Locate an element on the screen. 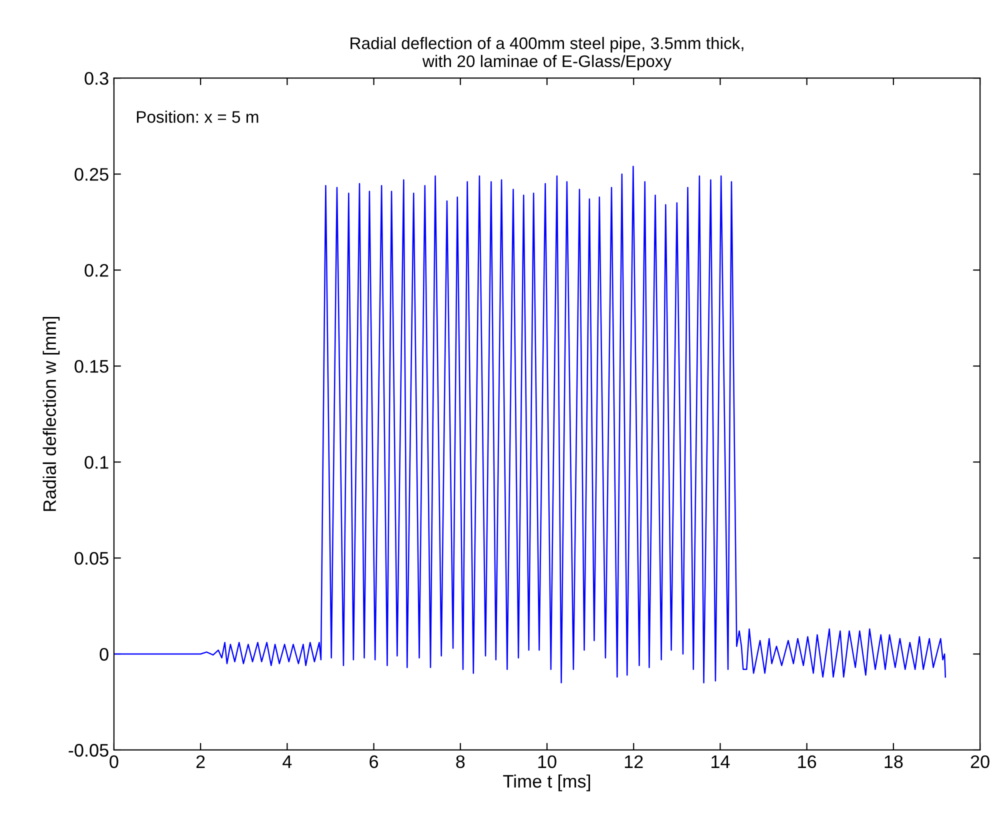 The width and height of the screenshot is (997, 822). x-tick-label: 14 is located at coordinates (721, 762).